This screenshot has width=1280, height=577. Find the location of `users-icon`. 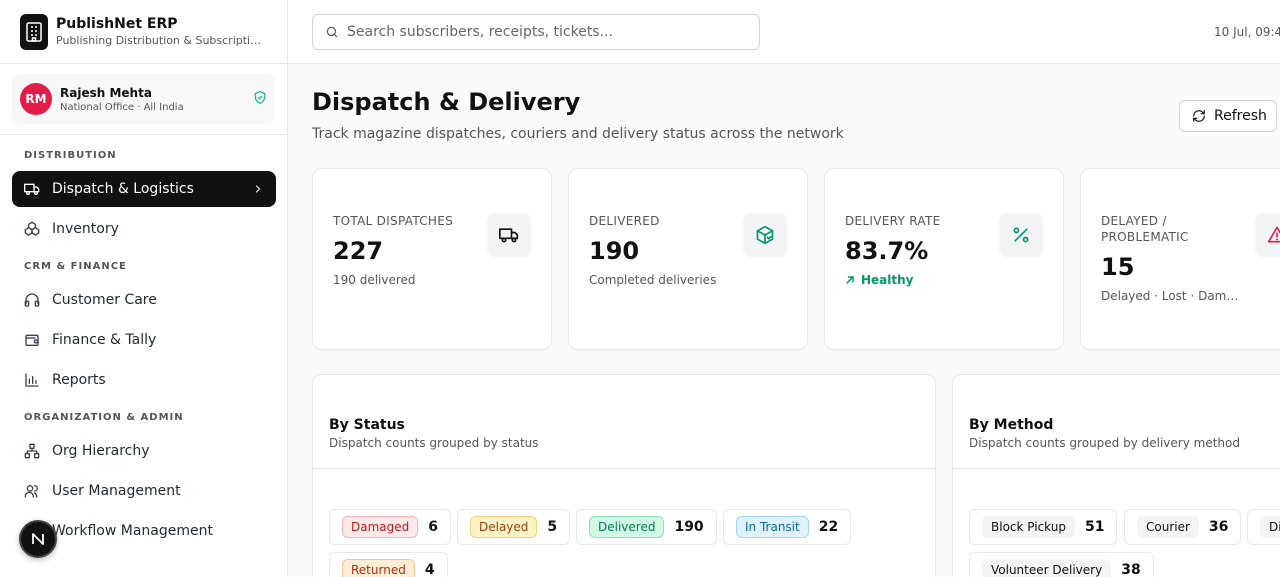

users-icon is located at coordinates (32, 491).